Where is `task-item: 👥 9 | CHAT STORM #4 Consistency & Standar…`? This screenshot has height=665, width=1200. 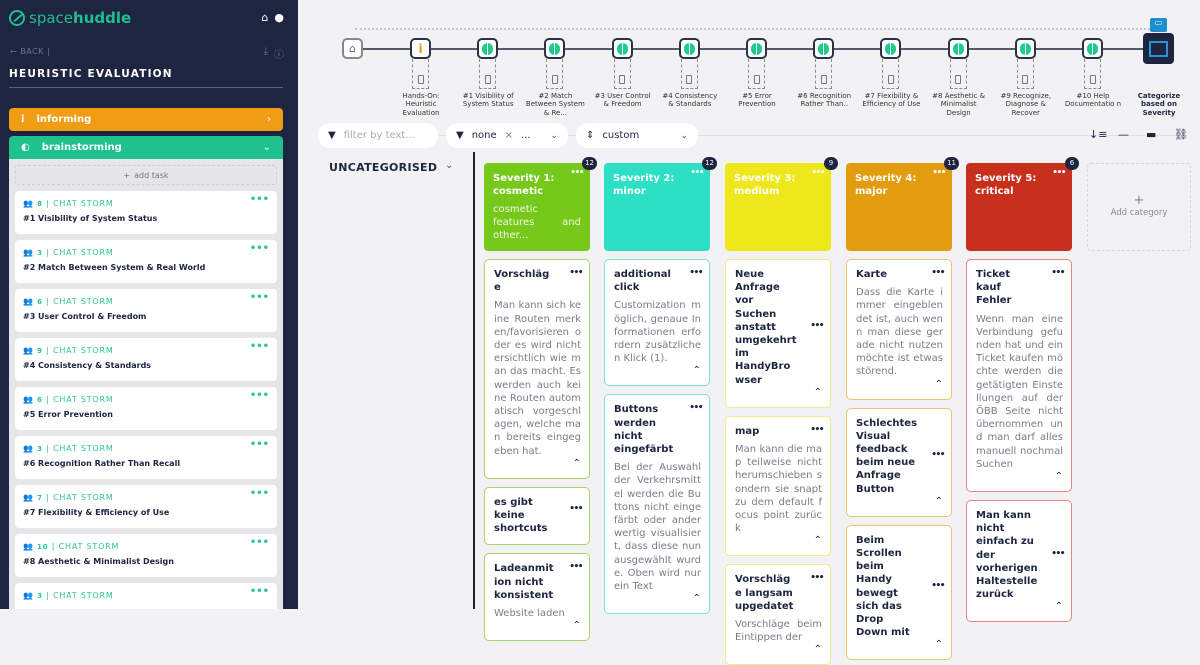 task-item: 👥 9 | CHAT STORM #4 Consistency & Standar… is located at coordinates (146, 359).